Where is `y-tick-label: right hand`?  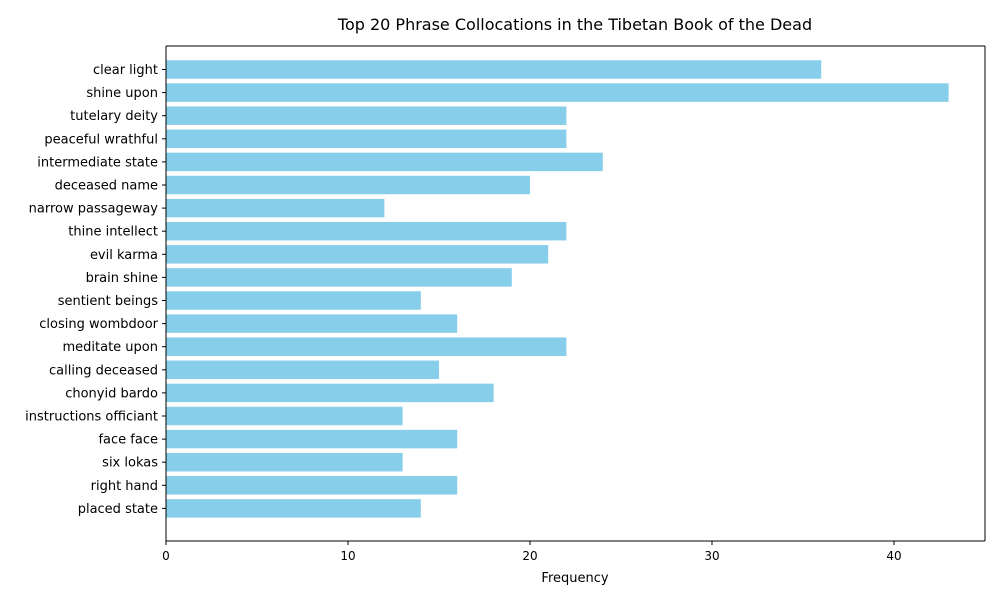
y-tick-label: right hand is located at coordinates (124, 486).